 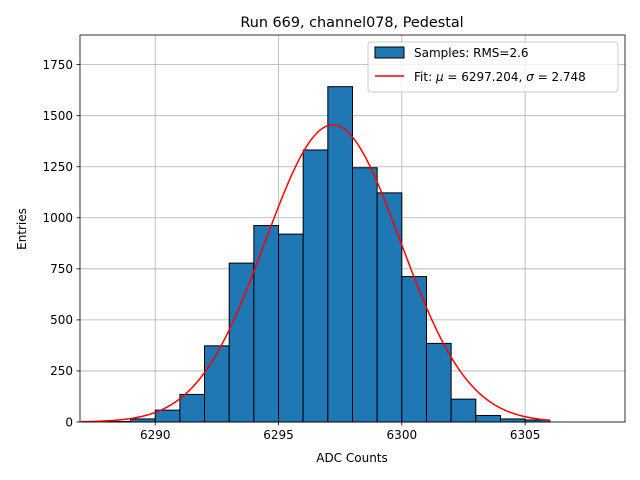 What do you see at coordinates (22, 229) in the screenshot?
I see `y-axis-label: Entries` at bounding box center [22, 229].